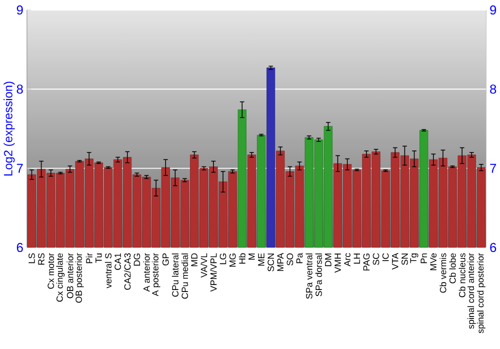 This screenshot has width=500, height=349. Describe the element at coordinates (89, 257) in the screenshot. I see `x-tick-label: Pir` at that location.